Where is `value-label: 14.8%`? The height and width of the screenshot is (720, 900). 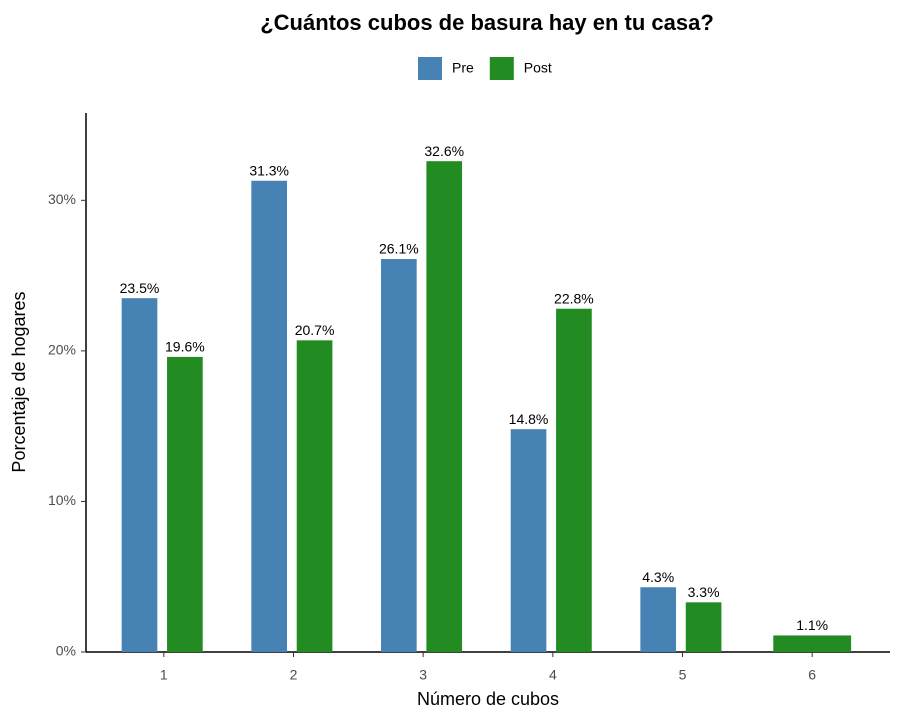 value-label: 14.8% is located at coordinates (529, 419).